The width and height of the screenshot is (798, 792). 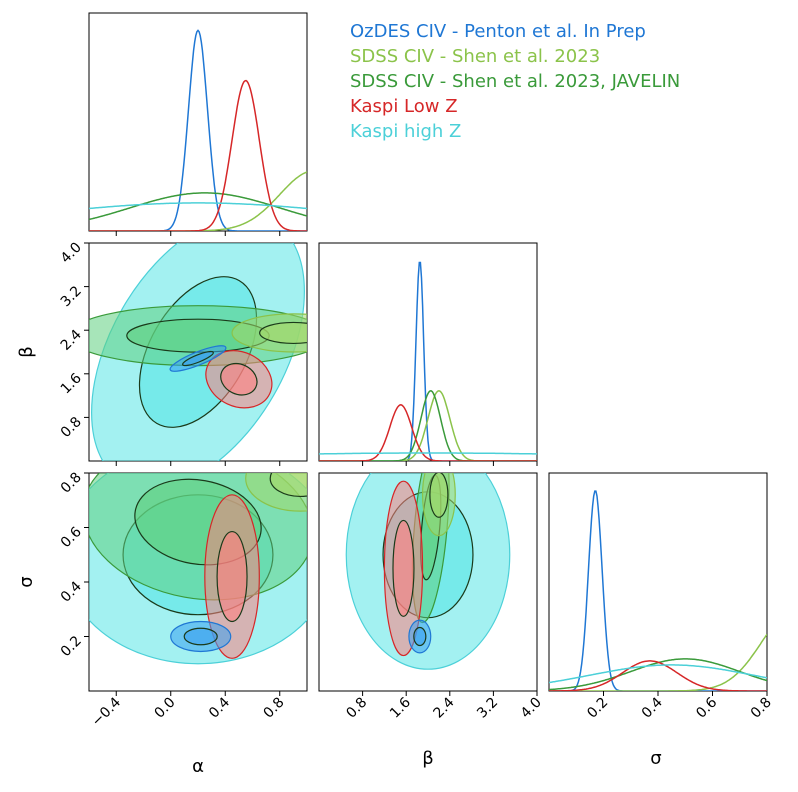 What do you see at coordinates (498, 31) in the screenshot?
I see `legend-entry: OzDES CIV - Penton et al. In Prep` at bounding box center [498, 31].